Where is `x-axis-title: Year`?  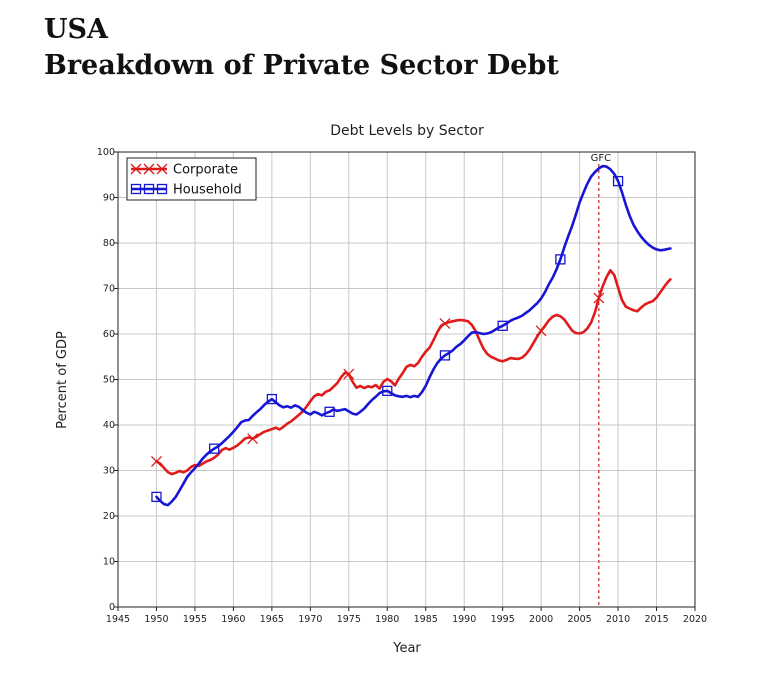
x-axis-title: Year is located at coordinates (406, 648).